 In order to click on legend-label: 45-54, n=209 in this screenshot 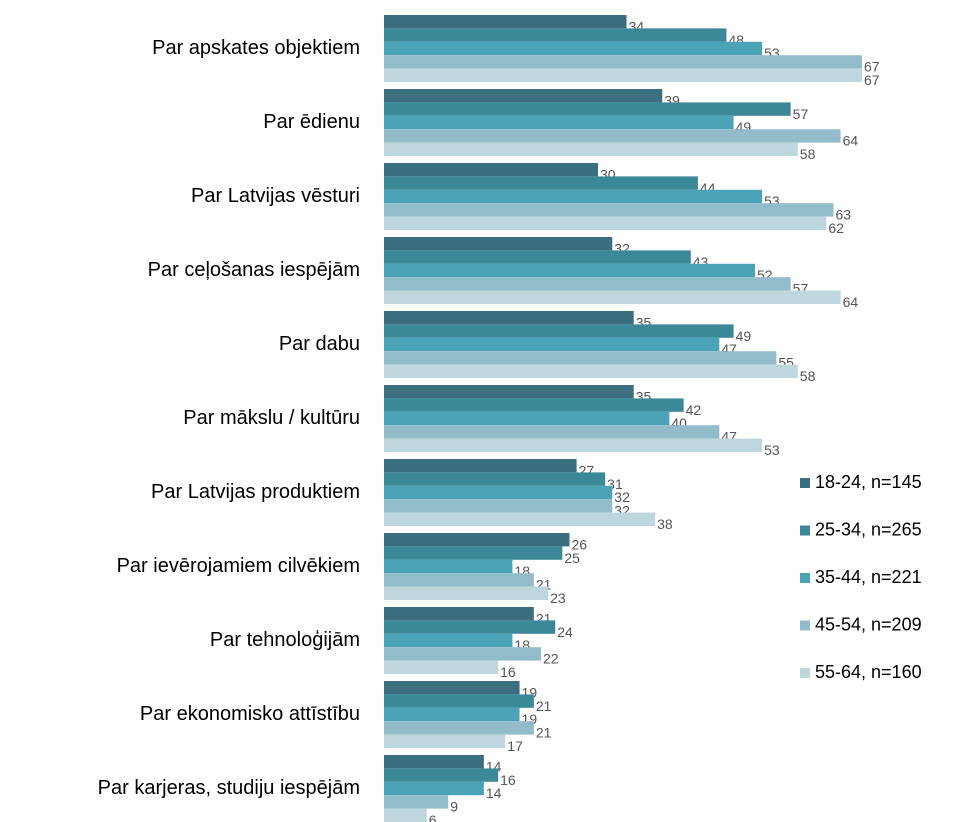, I will do `click(868, 624)`.